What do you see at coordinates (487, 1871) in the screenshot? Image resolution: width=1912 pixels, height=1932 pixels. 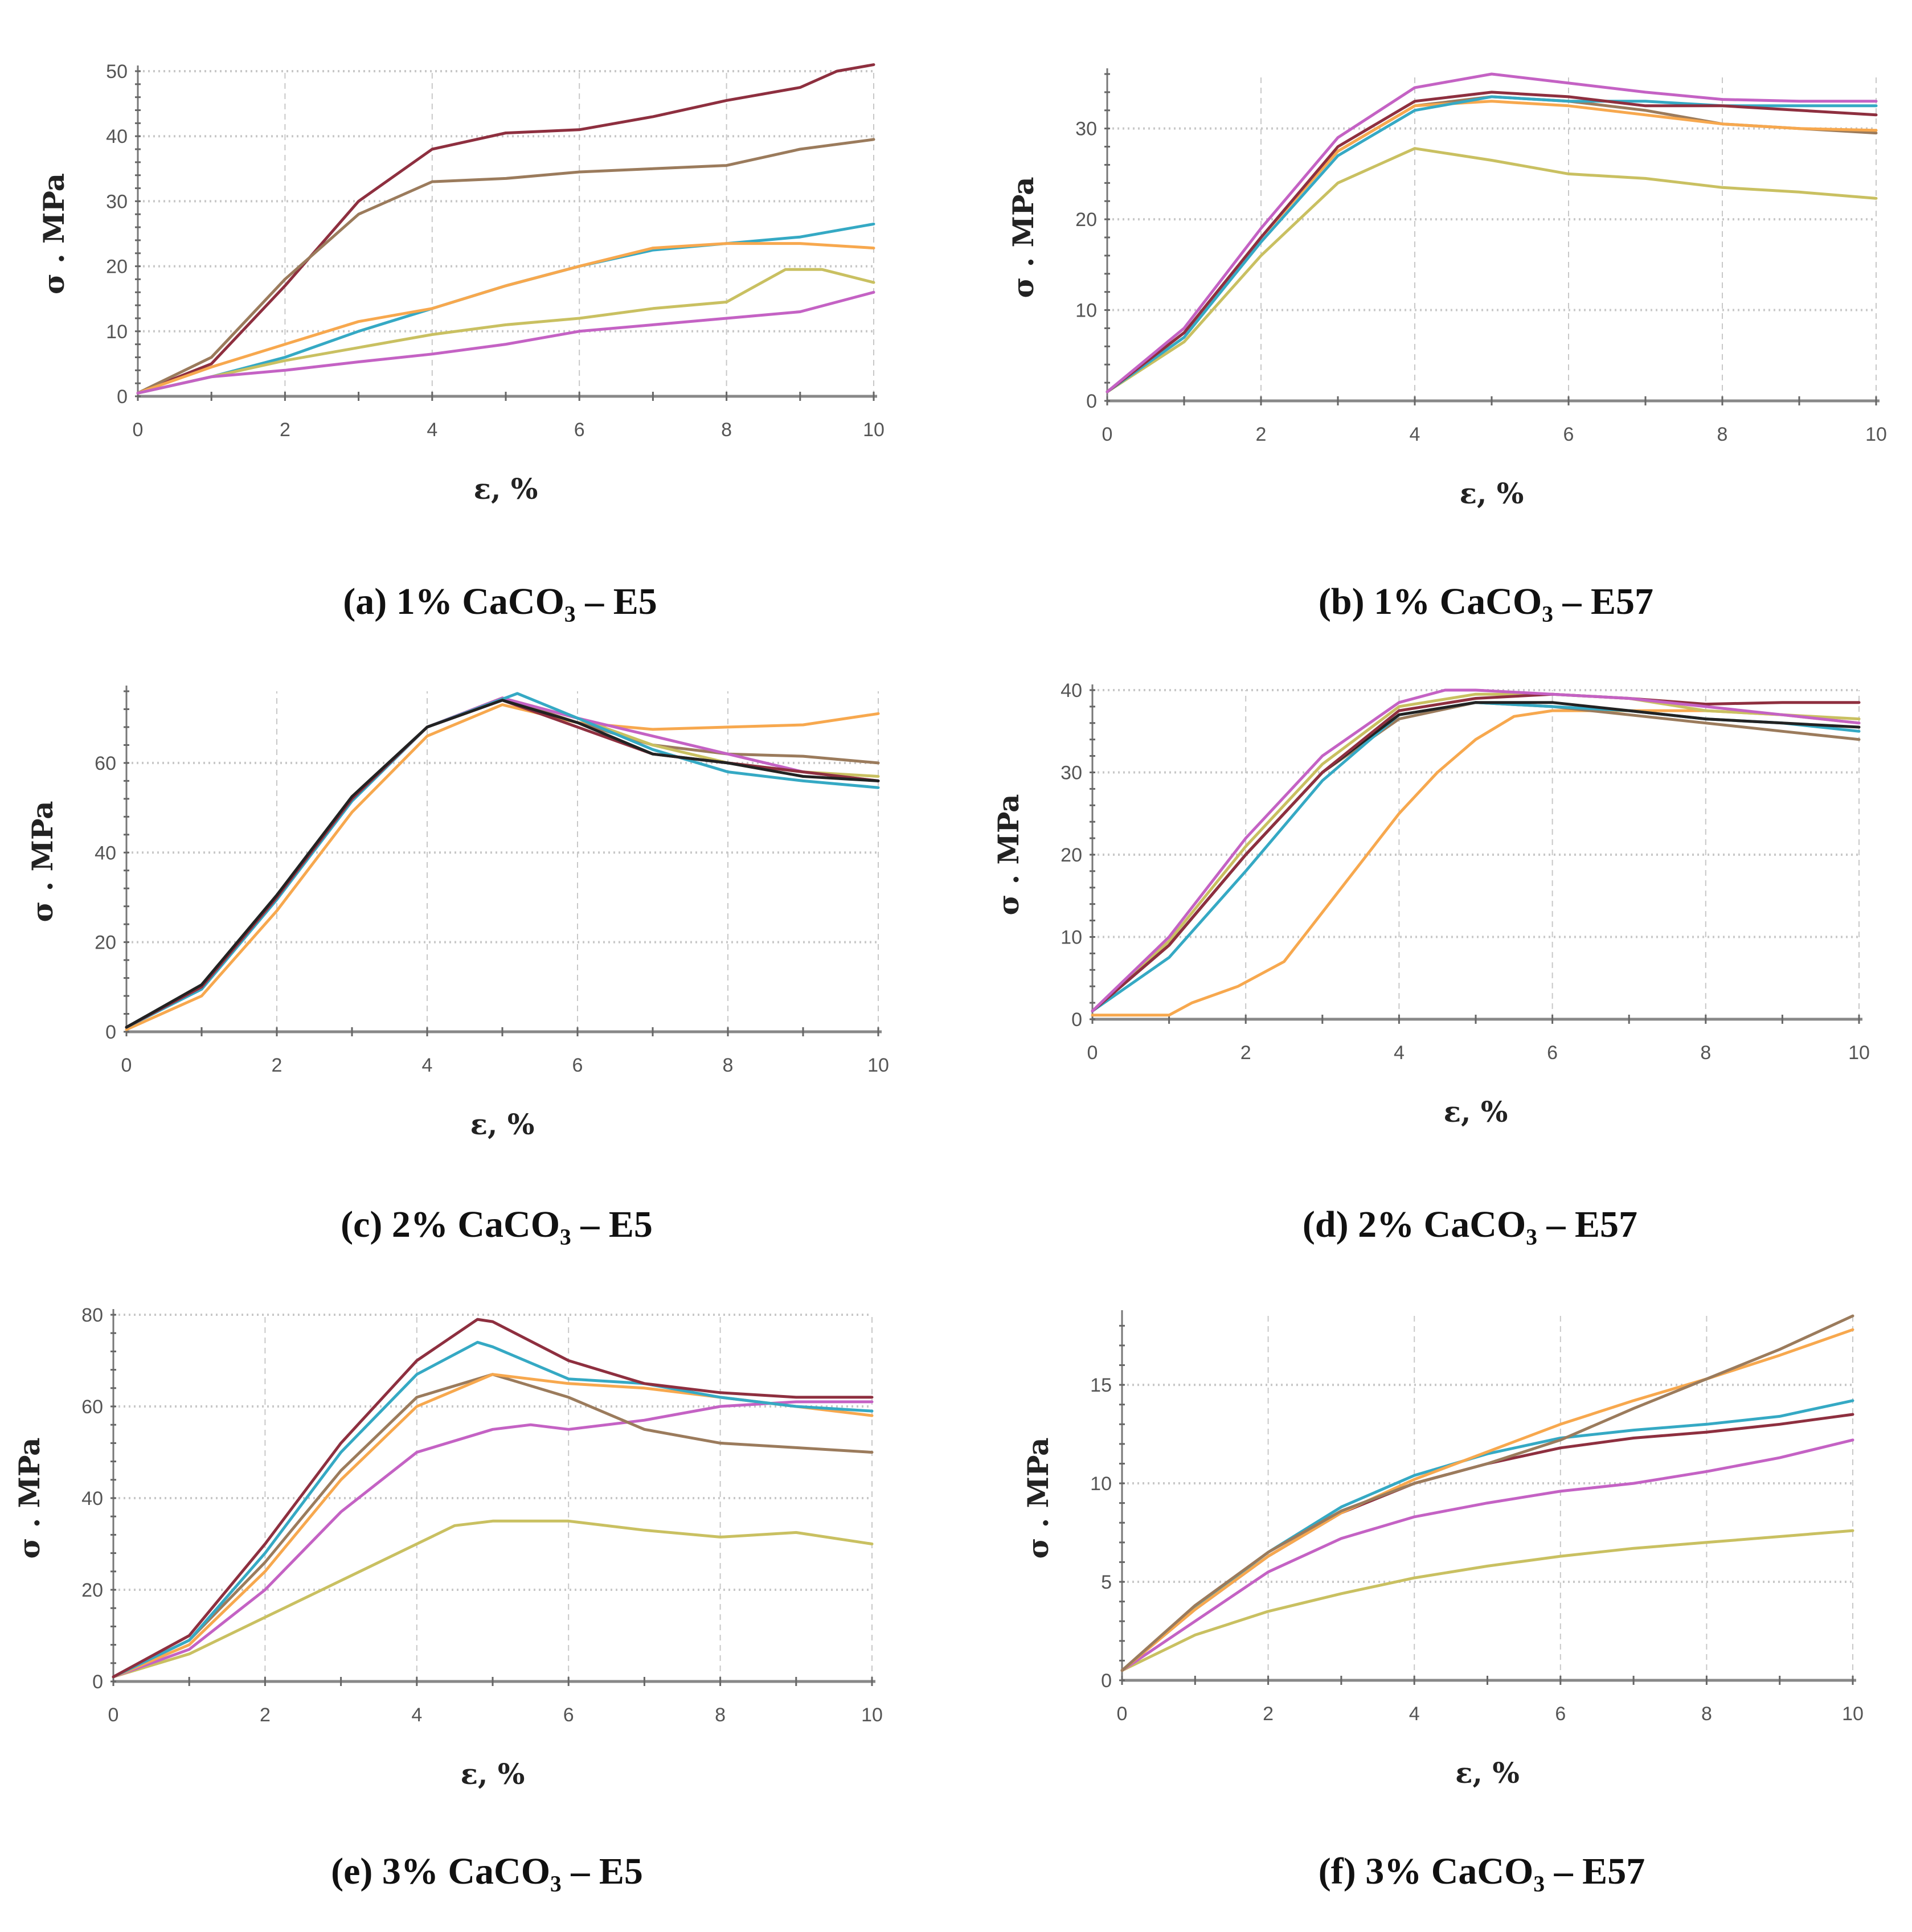 I see `chart-caption: (e) 3% CaCO₃ – E5` at bounding box center [487, 1871].